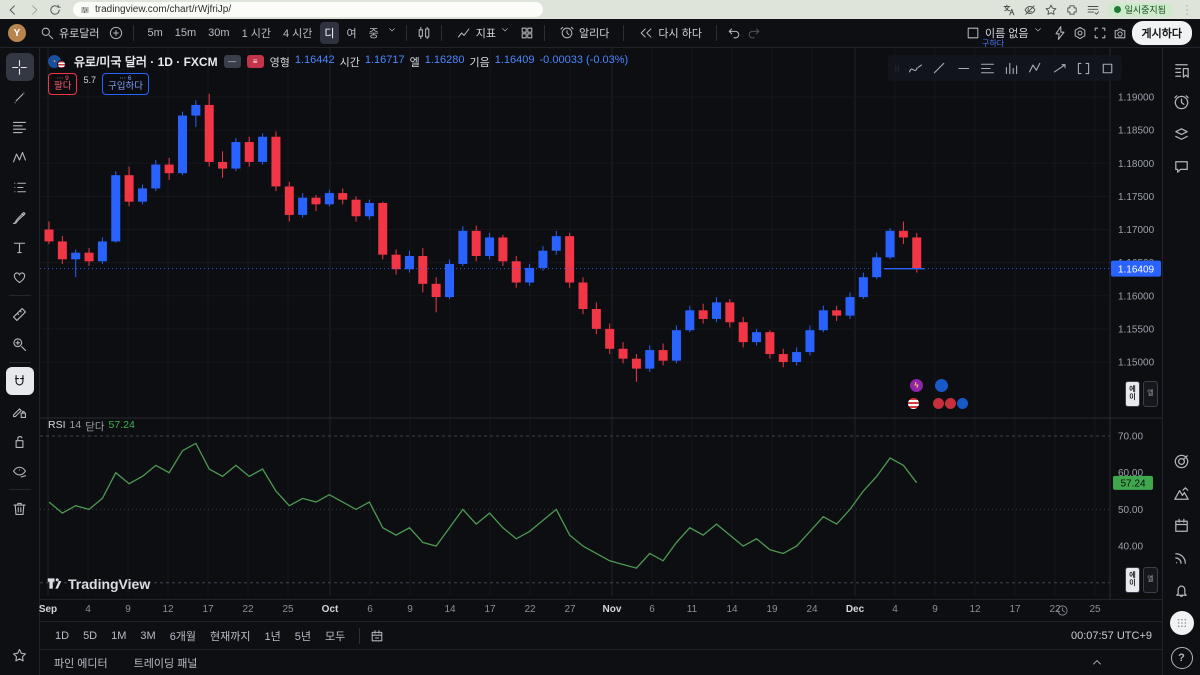  I want to click on pause-badge: 일시중지됨, so click(1139, 9).